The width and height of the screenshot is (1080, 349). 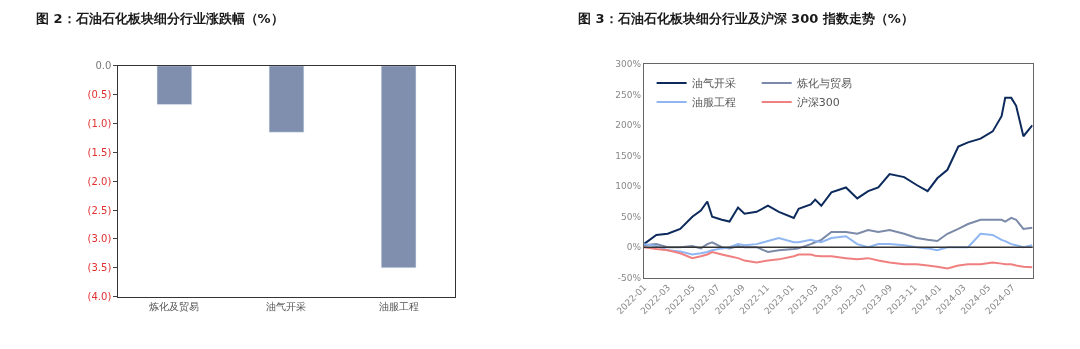 I want to click on y-tick-label: (2.0), so click(x=99, y=181).